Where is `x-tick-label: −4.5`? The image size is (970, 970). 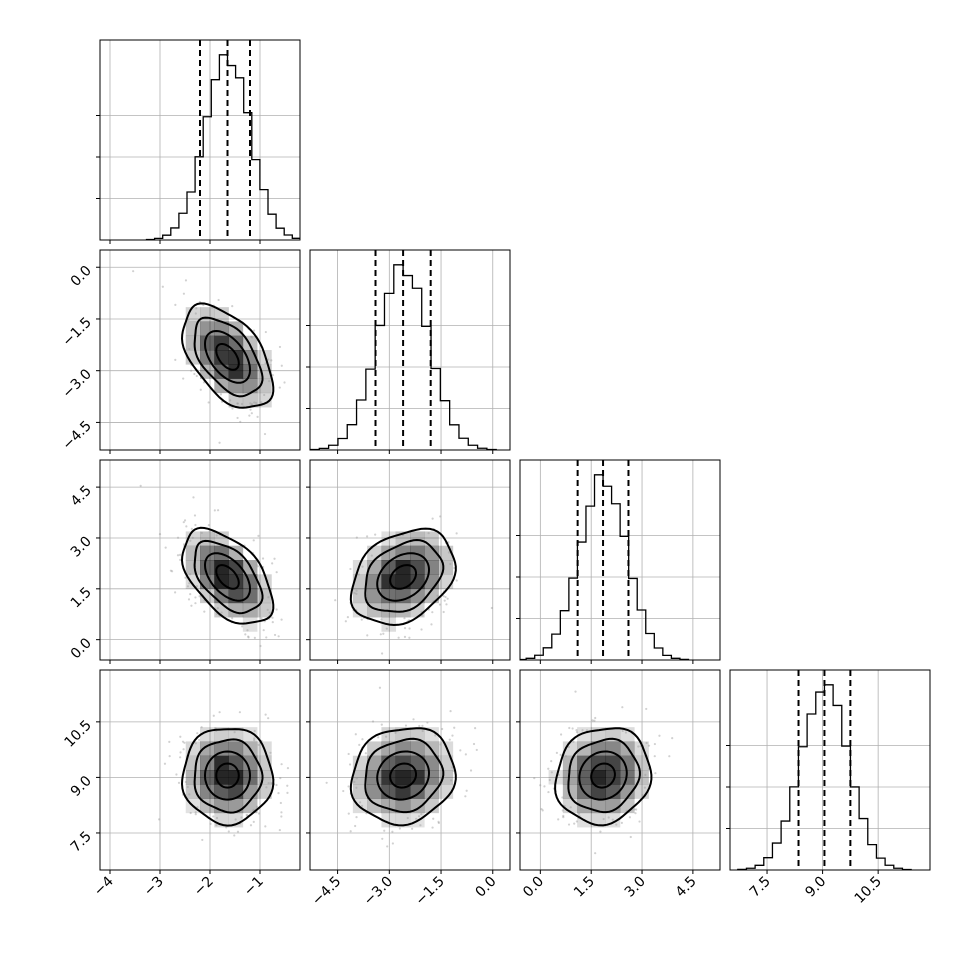
x-tick-label: −4.5 is located at coordinates (326, 891).